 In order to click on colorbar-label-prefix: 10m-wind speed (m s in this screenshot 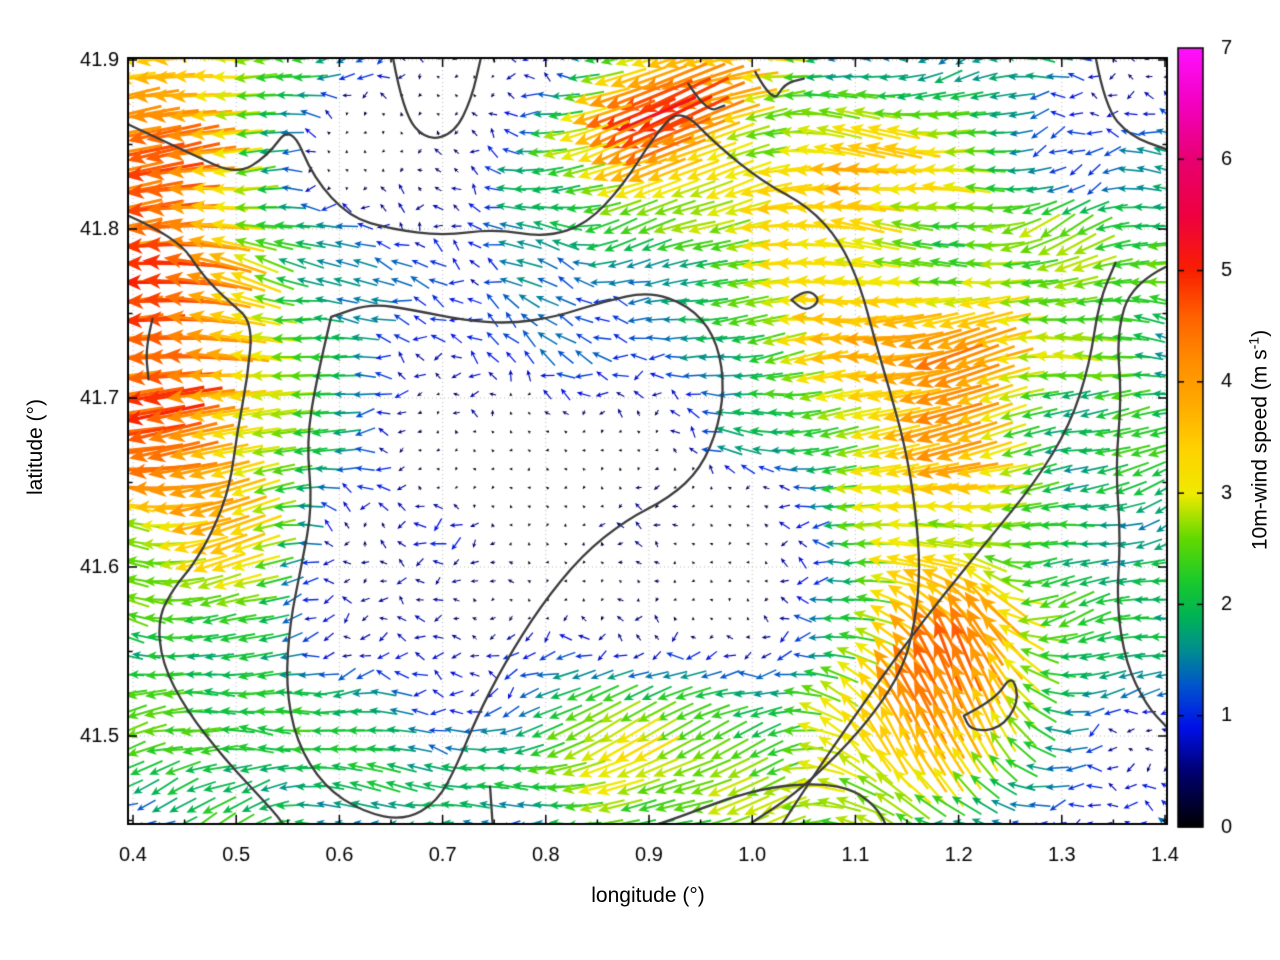, I will do `click(1260, 450)`.